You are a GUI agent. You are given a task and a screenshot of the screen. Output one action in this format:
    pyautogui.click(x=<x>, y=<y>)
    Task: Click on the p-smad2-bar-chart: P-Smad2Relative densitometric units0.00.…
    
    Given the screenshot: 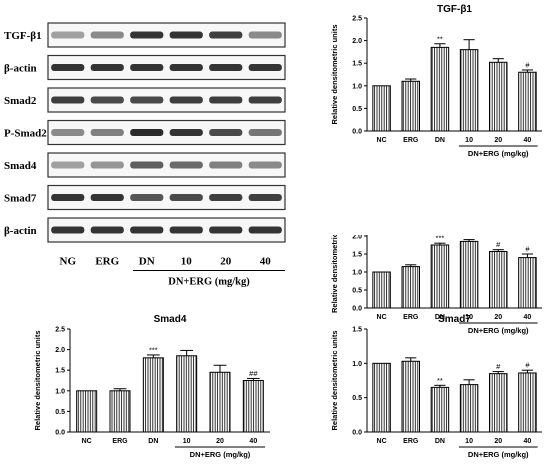 What is the action you would take?
    pyautogui.click(x=436, y=285)
    